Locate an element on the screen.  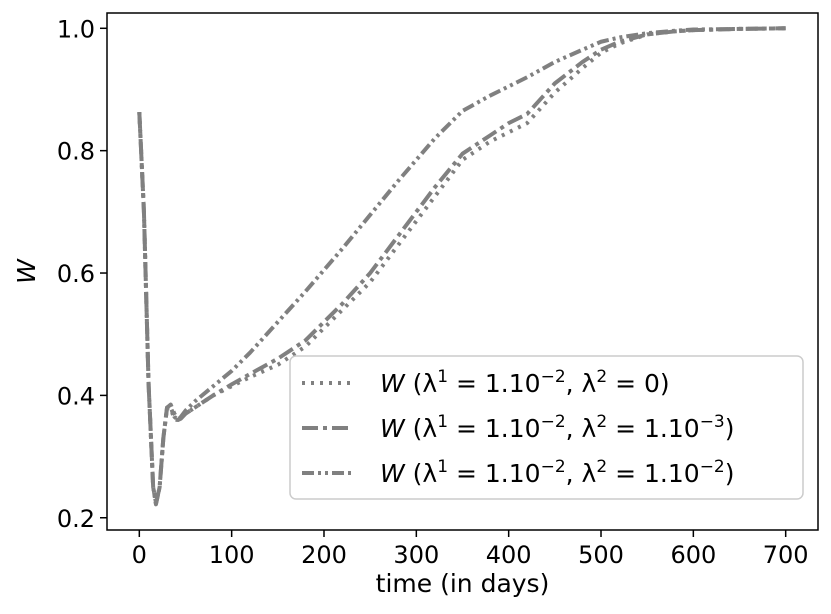
x-tick-label: 0 is located at coordinates (139, 555).